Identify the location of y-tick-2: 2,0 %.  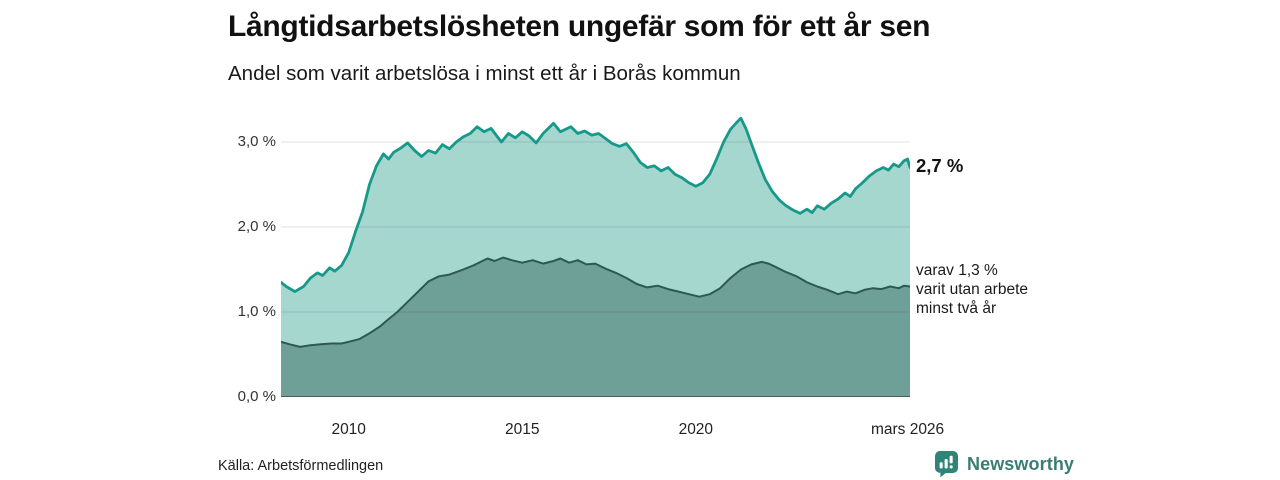
(256, 226).